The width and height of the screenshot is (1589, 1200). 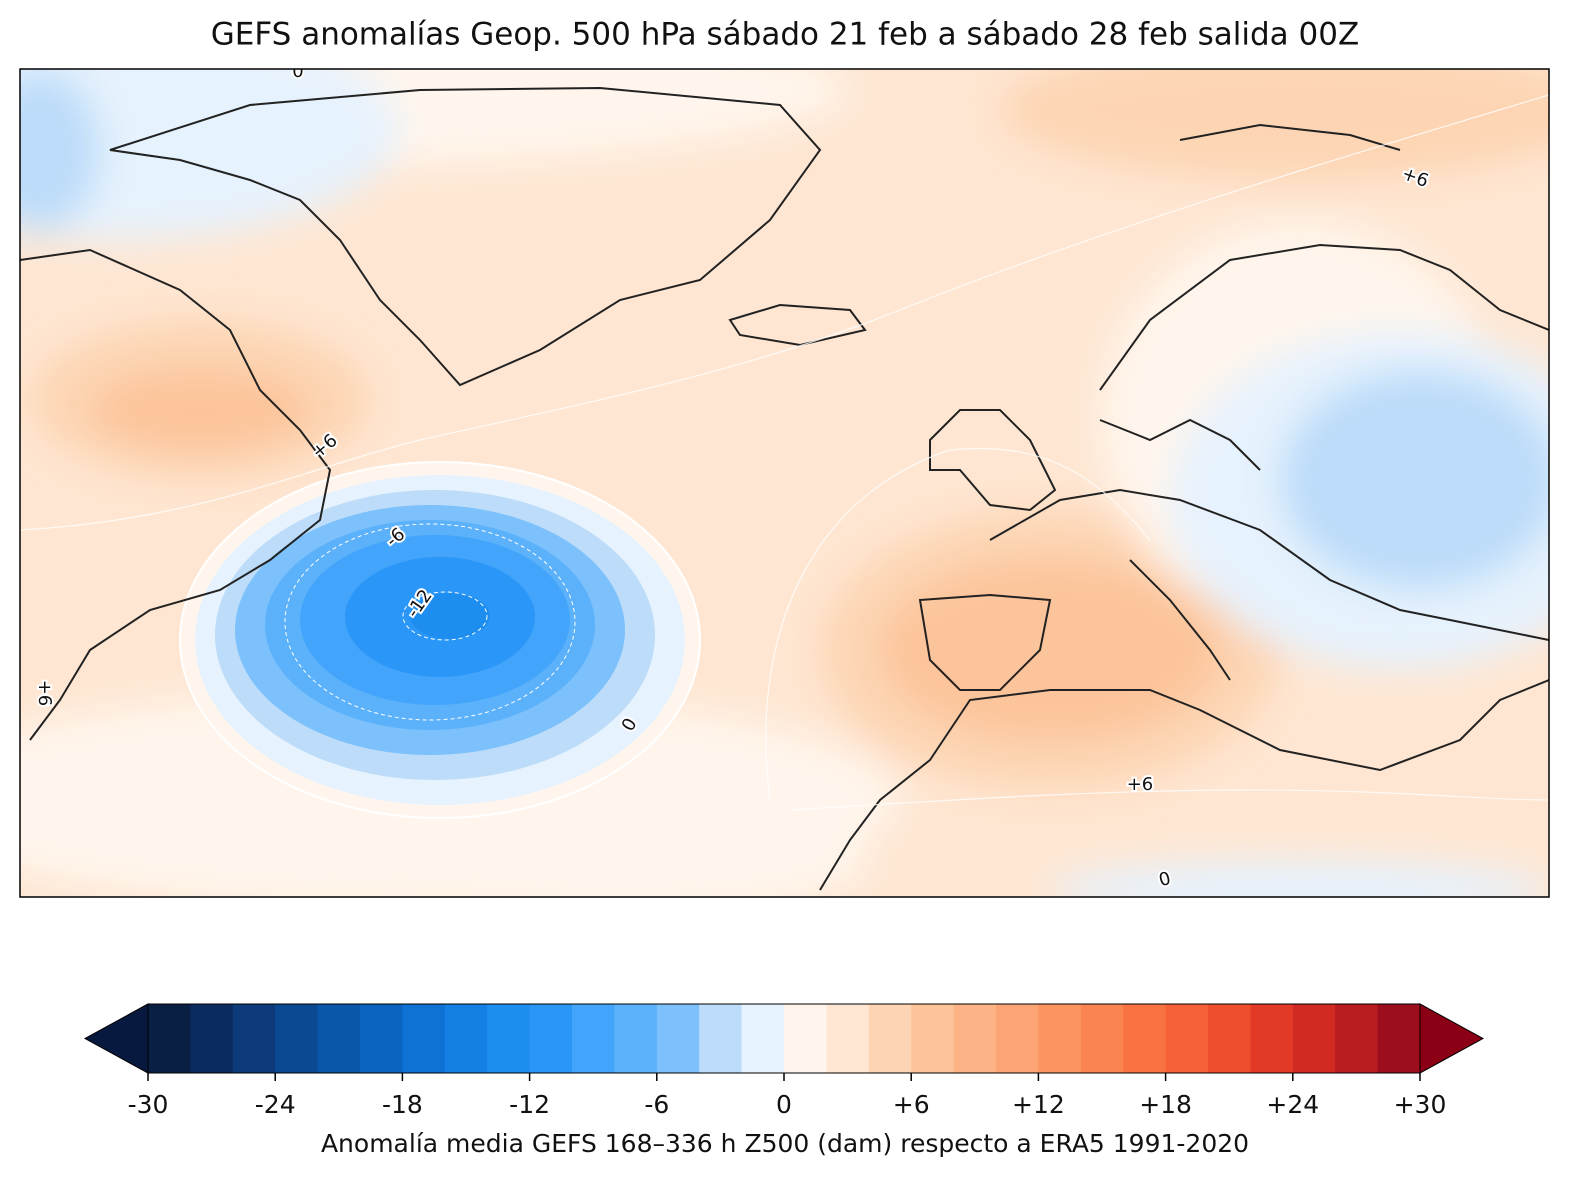 I want to click on colorbar-tick-label: -30, so click(x=148, y=1104).